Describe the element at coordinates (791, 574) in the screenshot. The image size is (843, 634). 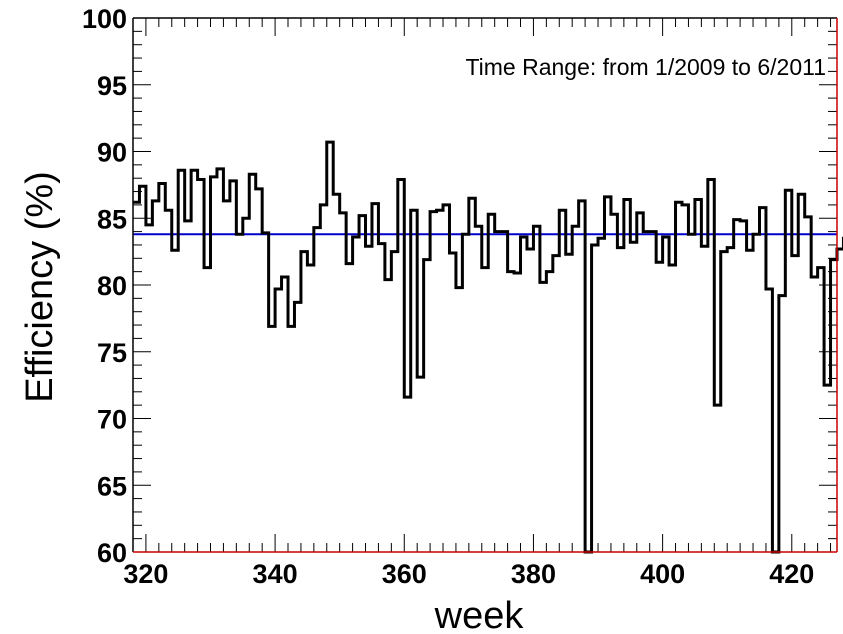
I see `x-tick-label: 420` at that location.